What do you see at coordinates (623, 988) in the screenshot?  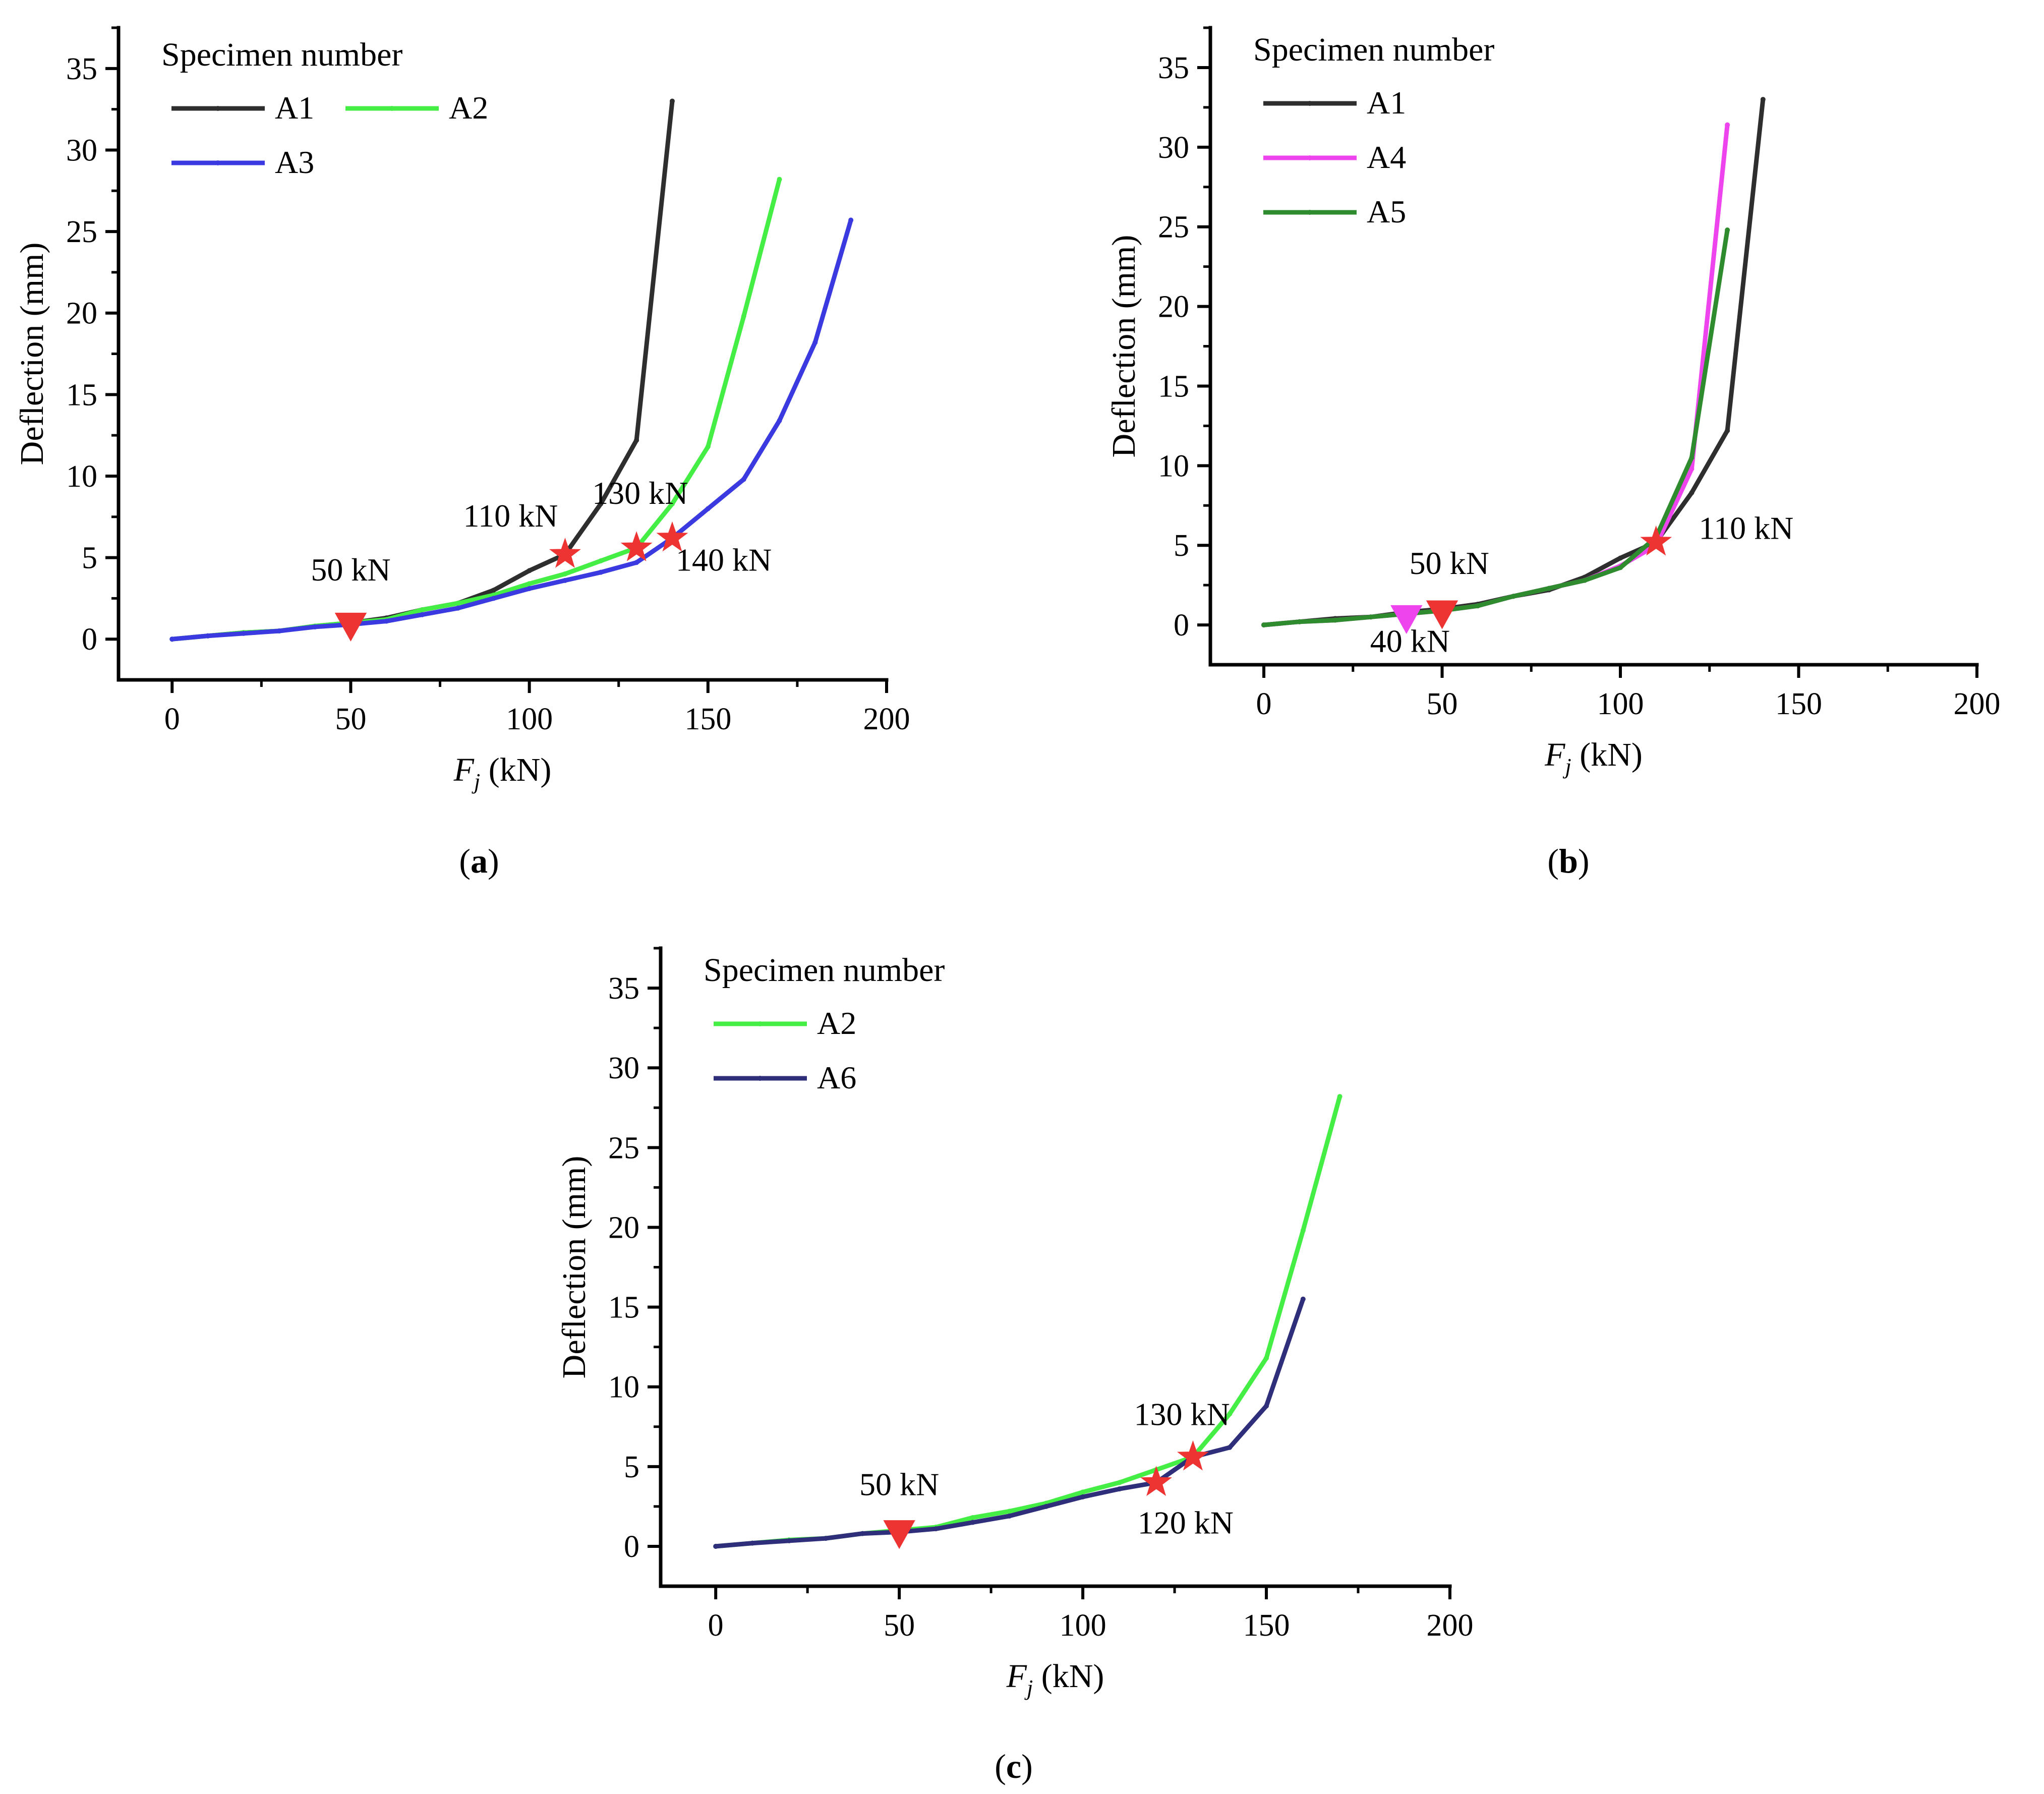 I see `y-tick-label: 35` at bounding box center [623, 988].